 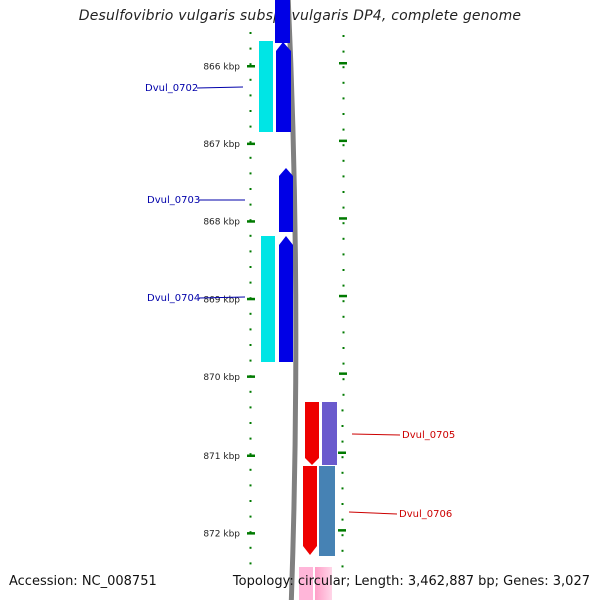 I want to click on genome-backbone, so click(x=292, y=300).